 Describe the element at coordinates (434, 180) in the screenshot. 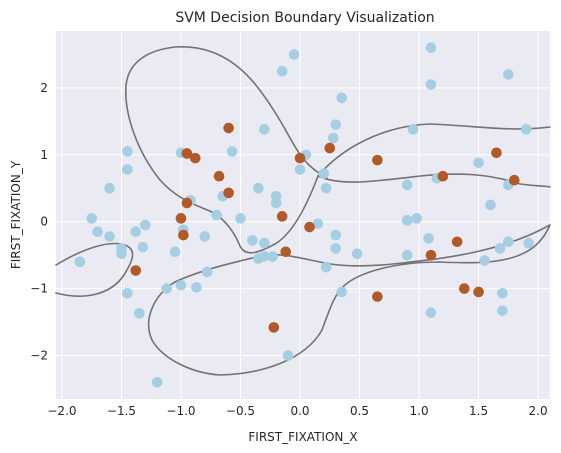

I see `boundary-contour-right` at that location.